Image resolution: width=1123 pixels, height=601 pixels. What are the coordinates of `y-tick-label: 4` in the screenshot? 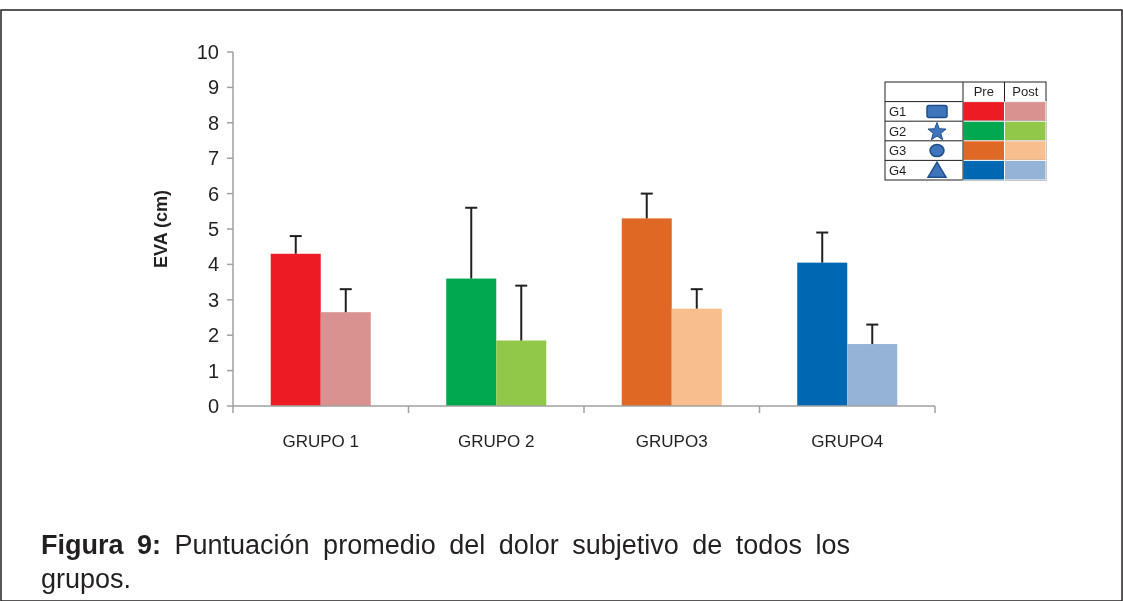 It's located at (213, 264).